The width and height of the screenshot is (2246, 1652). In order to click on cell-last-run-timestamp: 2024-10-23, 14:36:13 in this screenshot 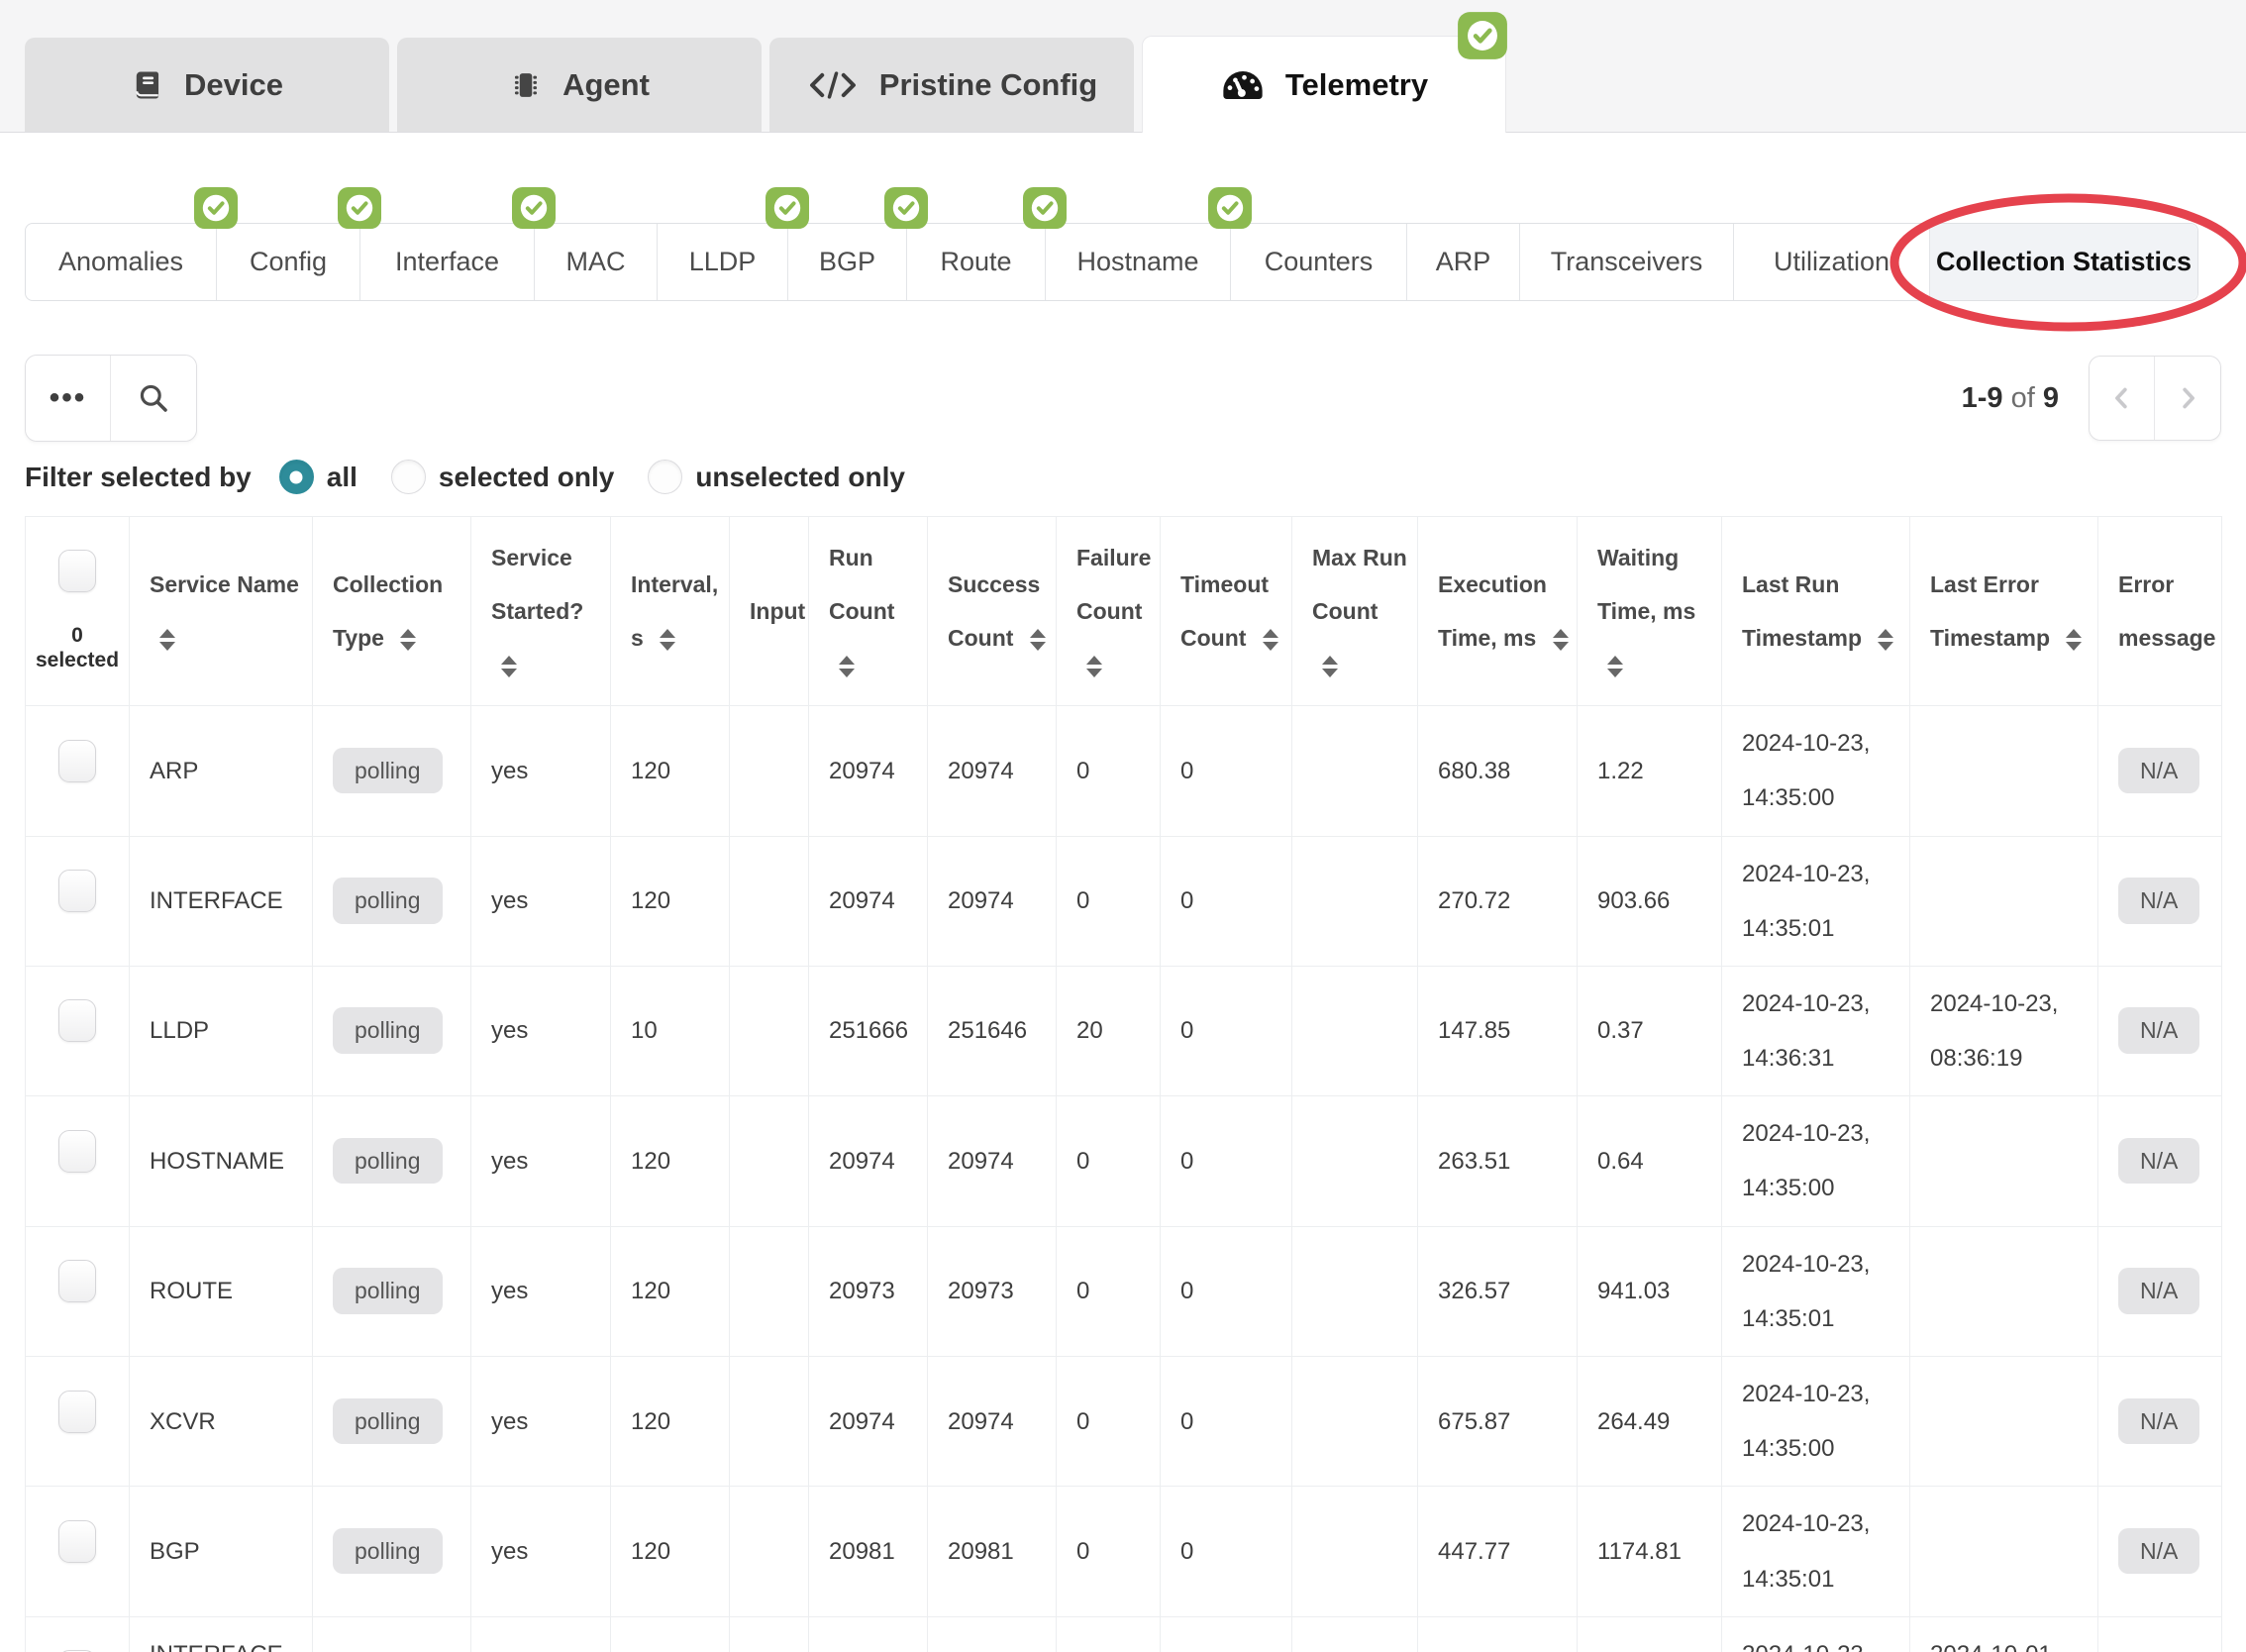, I will do `click(1815, 1633)`.